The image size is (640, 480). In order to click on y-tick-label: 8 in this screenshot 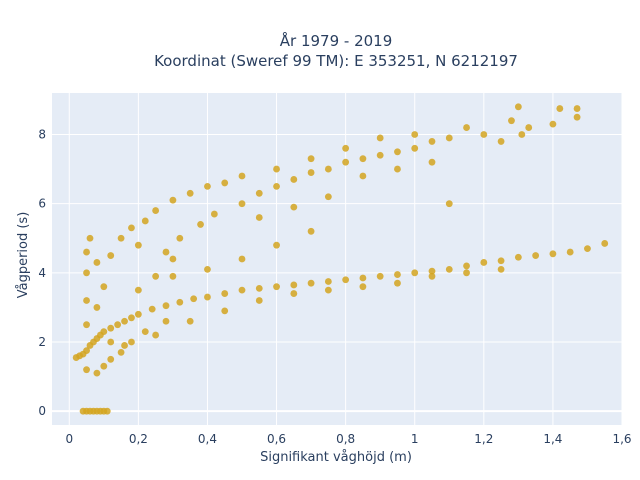, I will do `click(42, 135)`.